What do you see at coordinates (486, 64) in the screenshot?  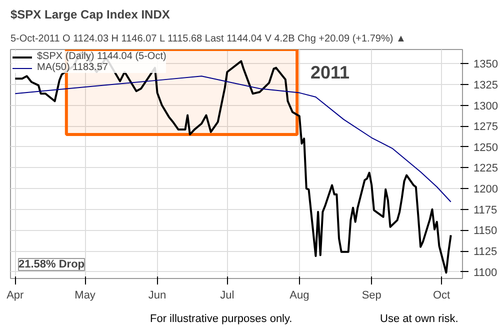 I see `y-tick-label: 1350` at bounding box center [486, 64].